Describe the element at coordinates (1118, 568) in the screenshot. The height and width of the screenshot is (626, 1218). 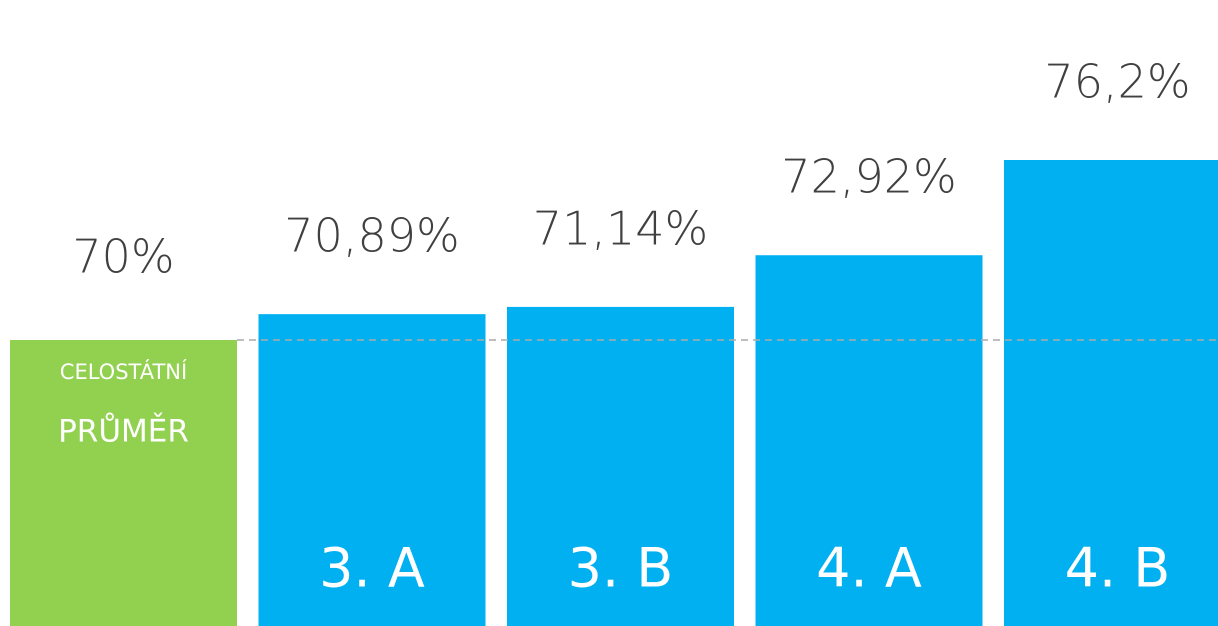
I see `category-label: 4. B` at that location.